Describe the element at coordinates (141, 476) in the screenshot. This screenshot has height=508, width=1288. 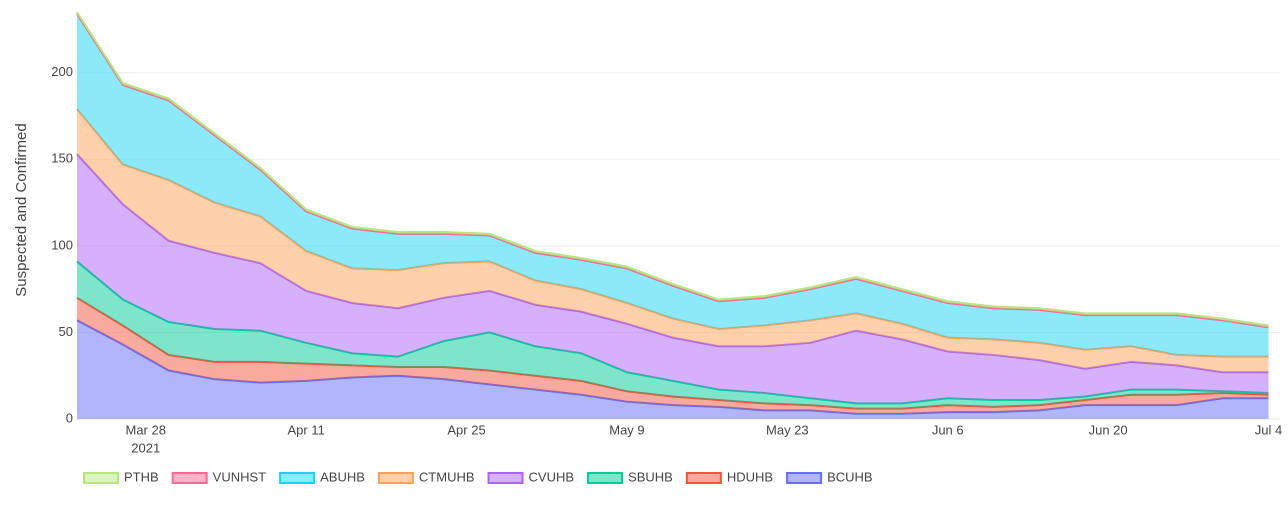
I see `legend-label: PTHB` at that location.